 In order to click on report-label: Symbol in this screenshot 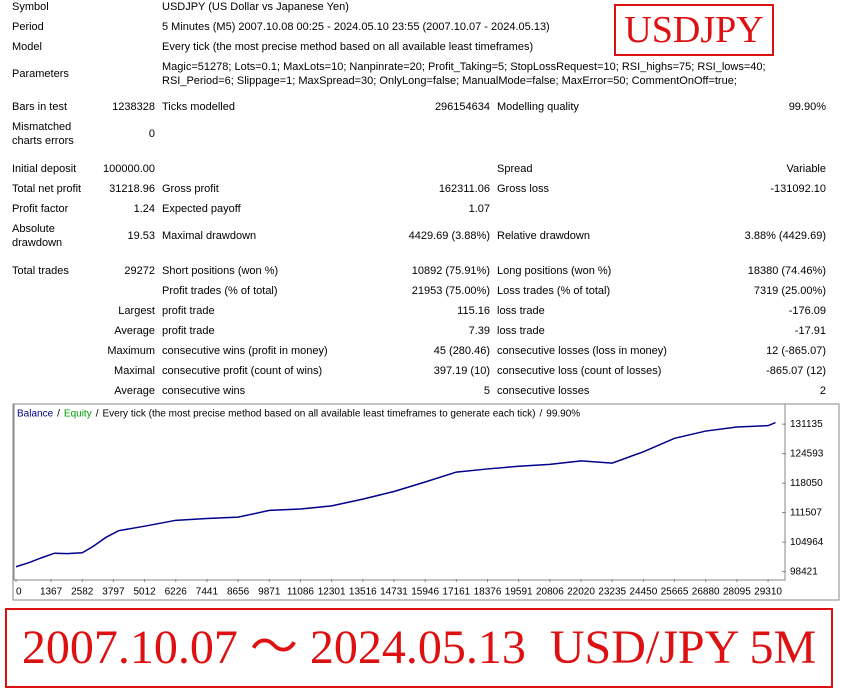, I will do `click(30, 7)`.